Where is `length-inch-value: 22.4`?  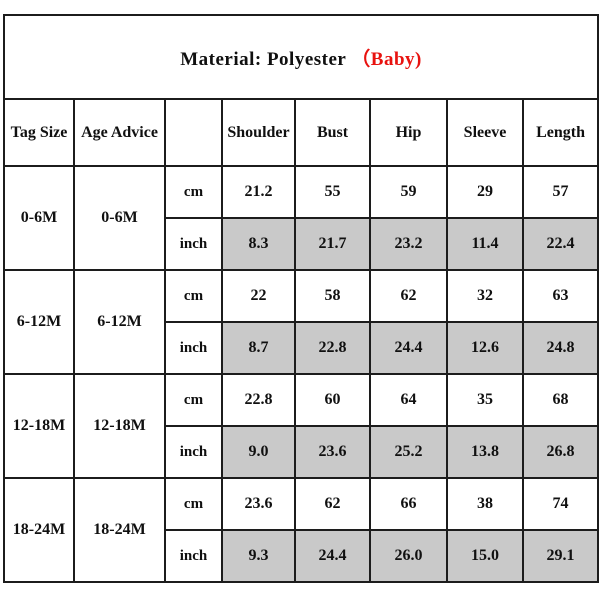
length-inch-value: 22.4 is located at coordinates (560, 244).